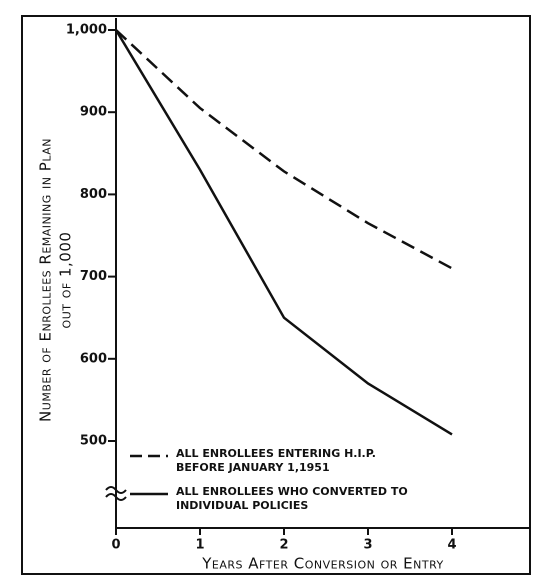  I want to click on y-axis-label: Number of Enrollees Remaining in Plan, so click(46, 280).